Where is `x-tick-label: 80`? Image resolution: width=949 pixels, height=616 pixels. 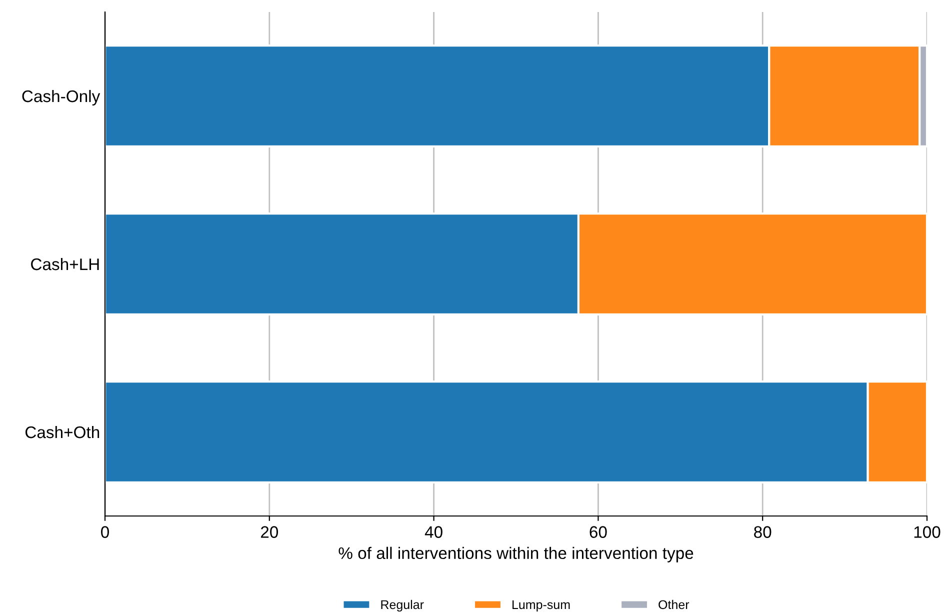 x-tick-label: 80 is located at coordinates (763, 532).